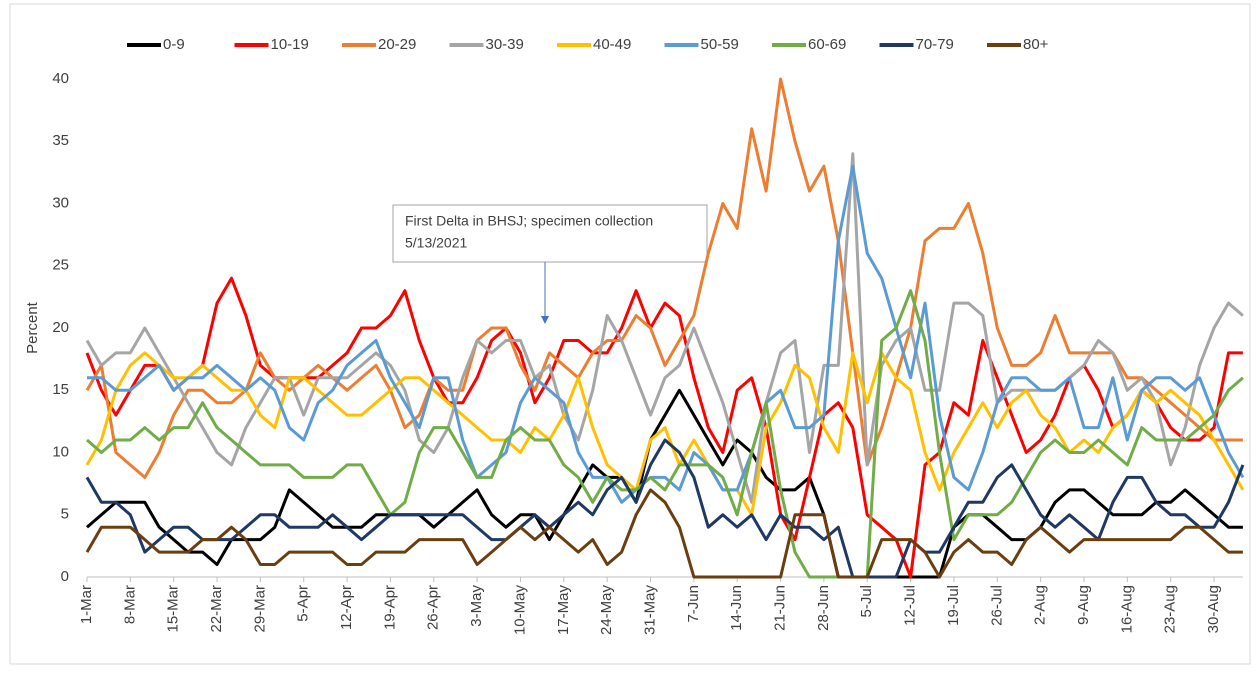 Image resolution: width=1259 pixels, height=673 pixels. Describe the element at coordinates (433, 607) in the screenshot. I see `x-tick-label: 26-Apr` at that location.